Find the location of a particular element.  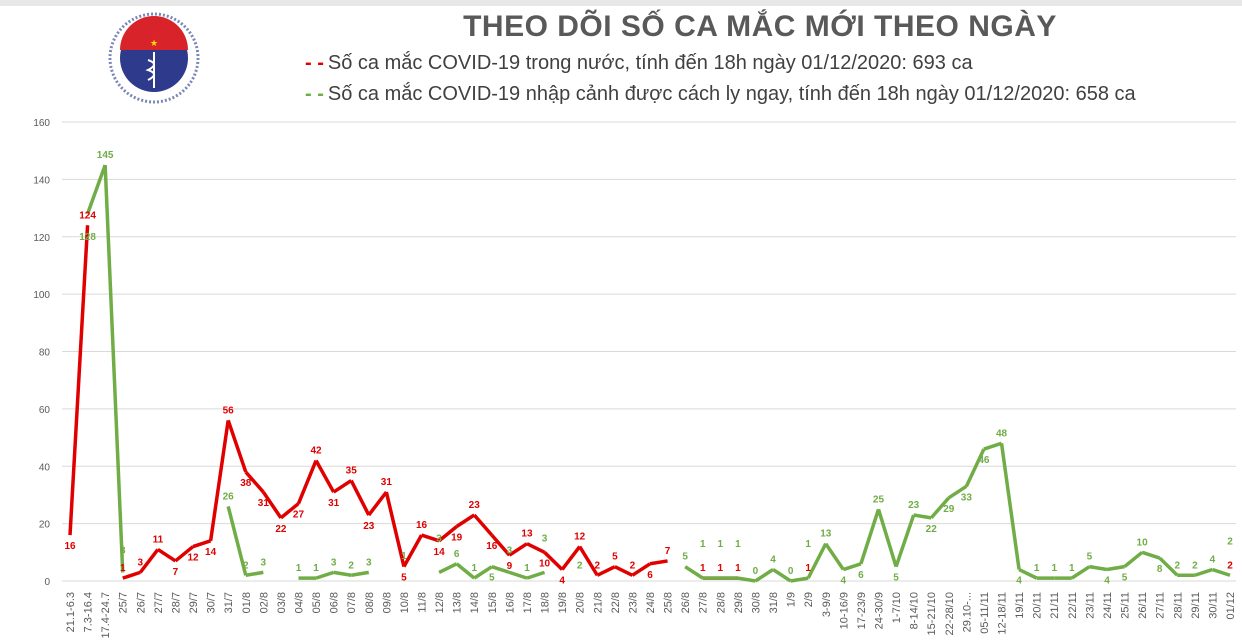

data-label-series-0: 6 is located at coordinates (650, 575).